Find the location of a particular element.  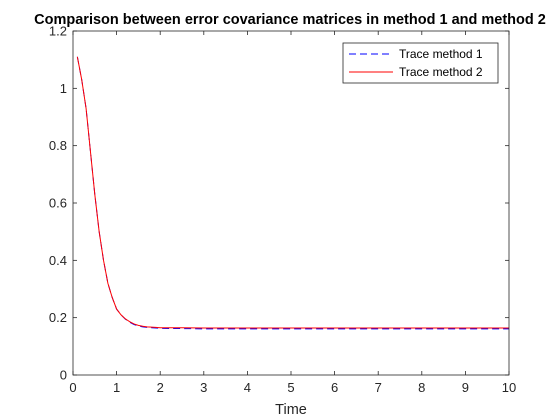

legend: Trace method 1 Trace method 2 is located at coordinates (420, 63).